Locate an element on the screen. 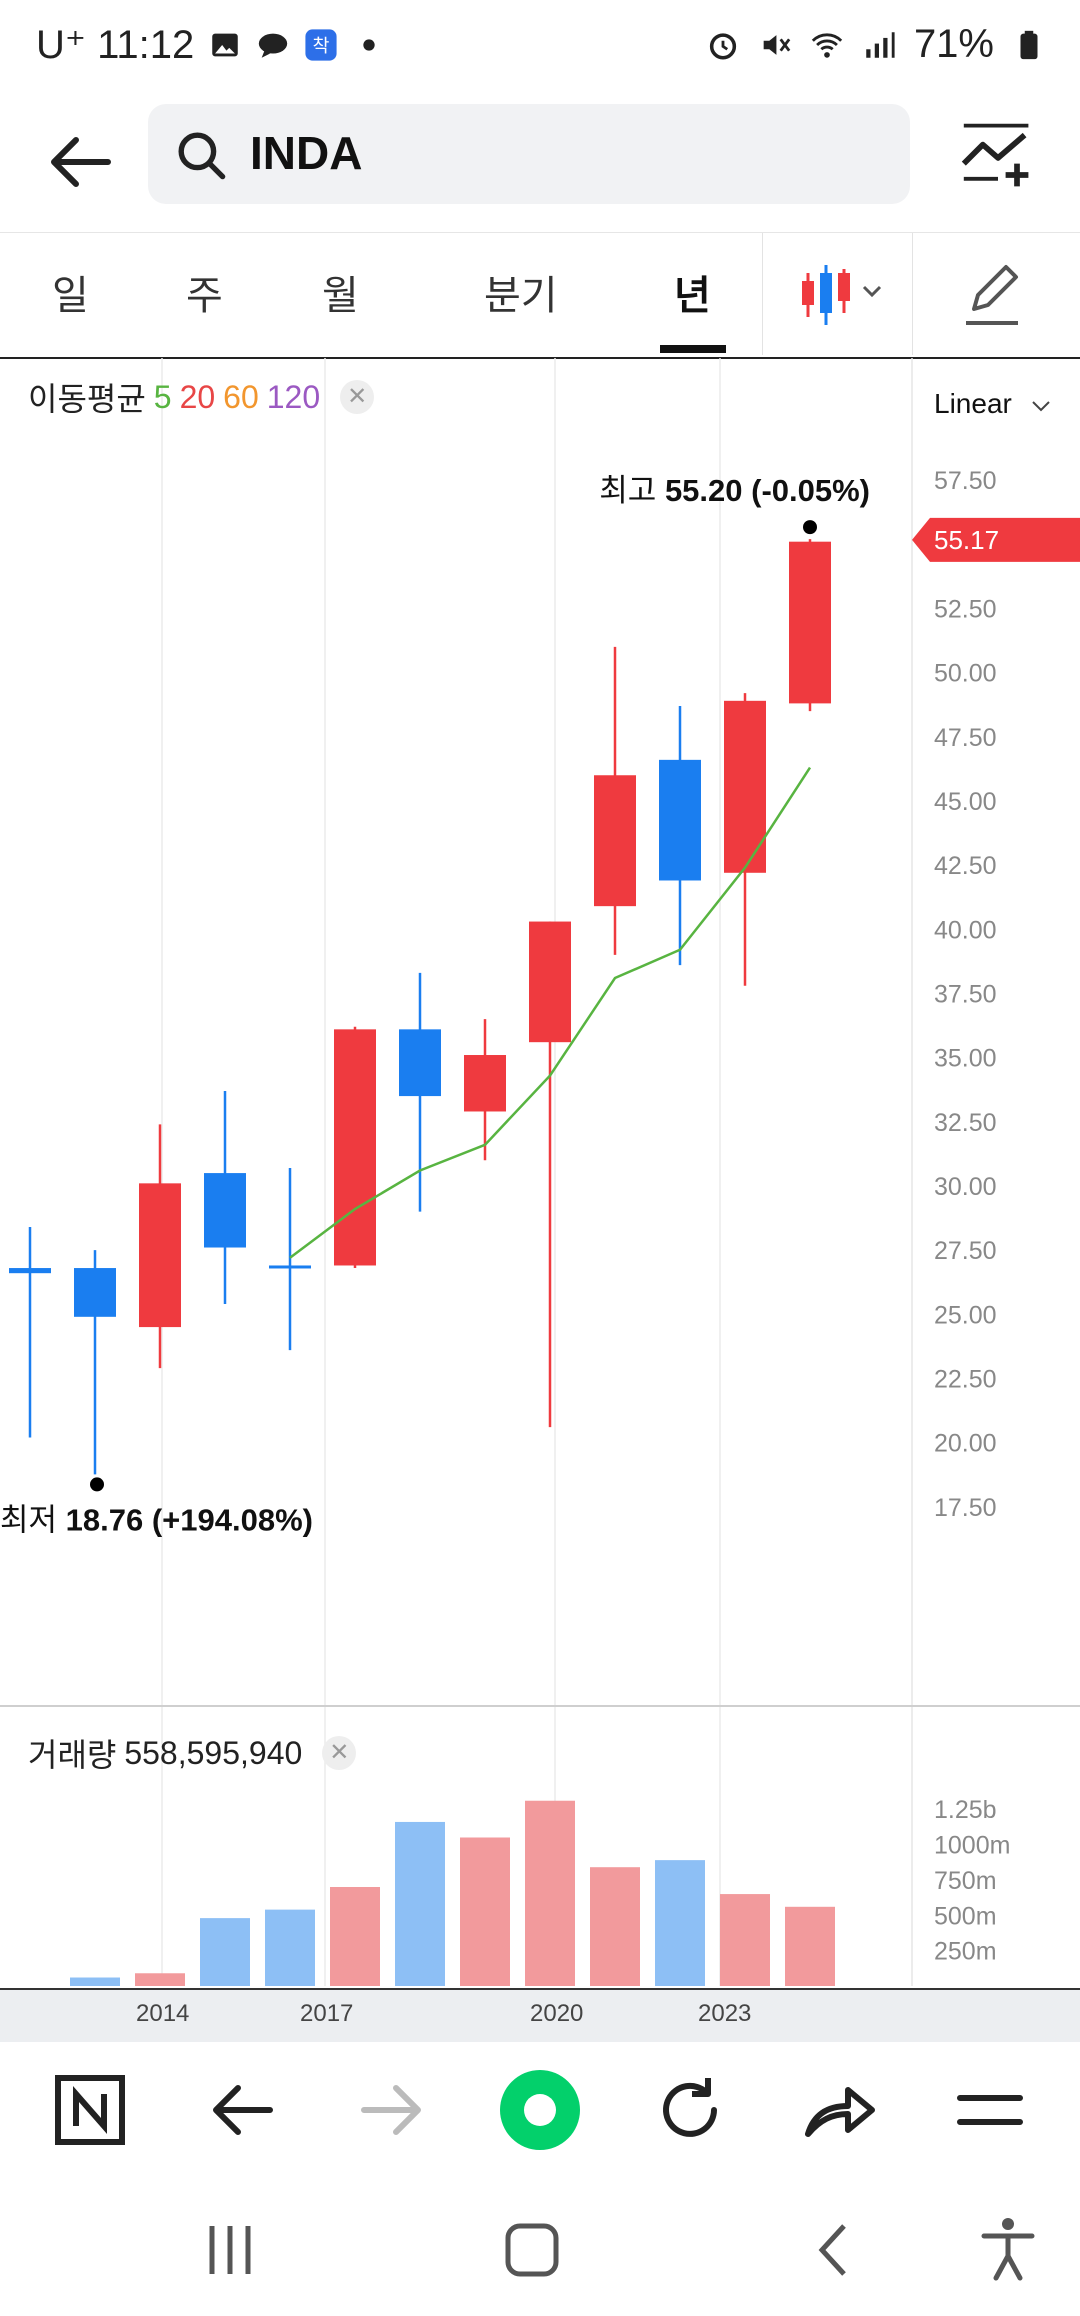  ma20-label: 20 is located at coordinates (197, 396).